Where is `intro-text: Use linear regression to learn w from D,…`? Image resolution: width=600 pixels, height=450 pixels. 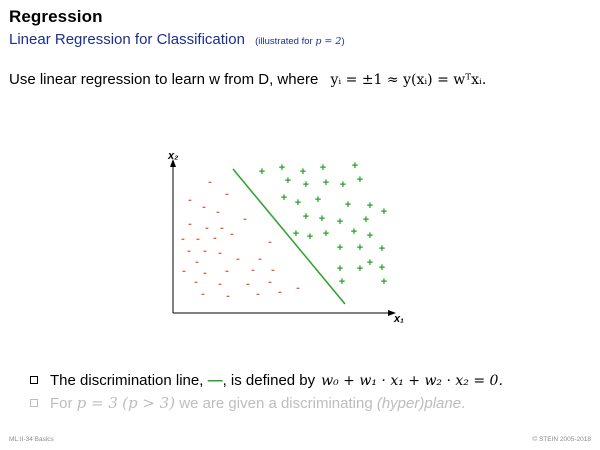 intro-text: Use linear regression to learn w from D,… is located at coordinates (164, 79).